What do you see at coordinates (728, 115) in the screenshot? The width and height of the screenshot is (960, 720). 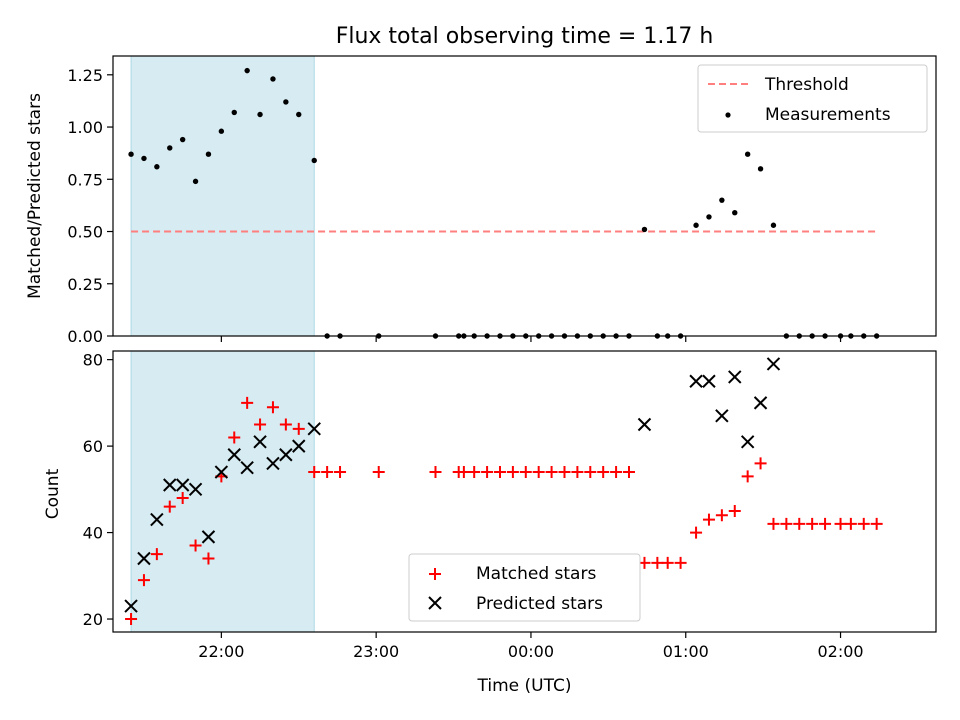 I see `measurements-legend-swatch` at bounding box center [728, 115].